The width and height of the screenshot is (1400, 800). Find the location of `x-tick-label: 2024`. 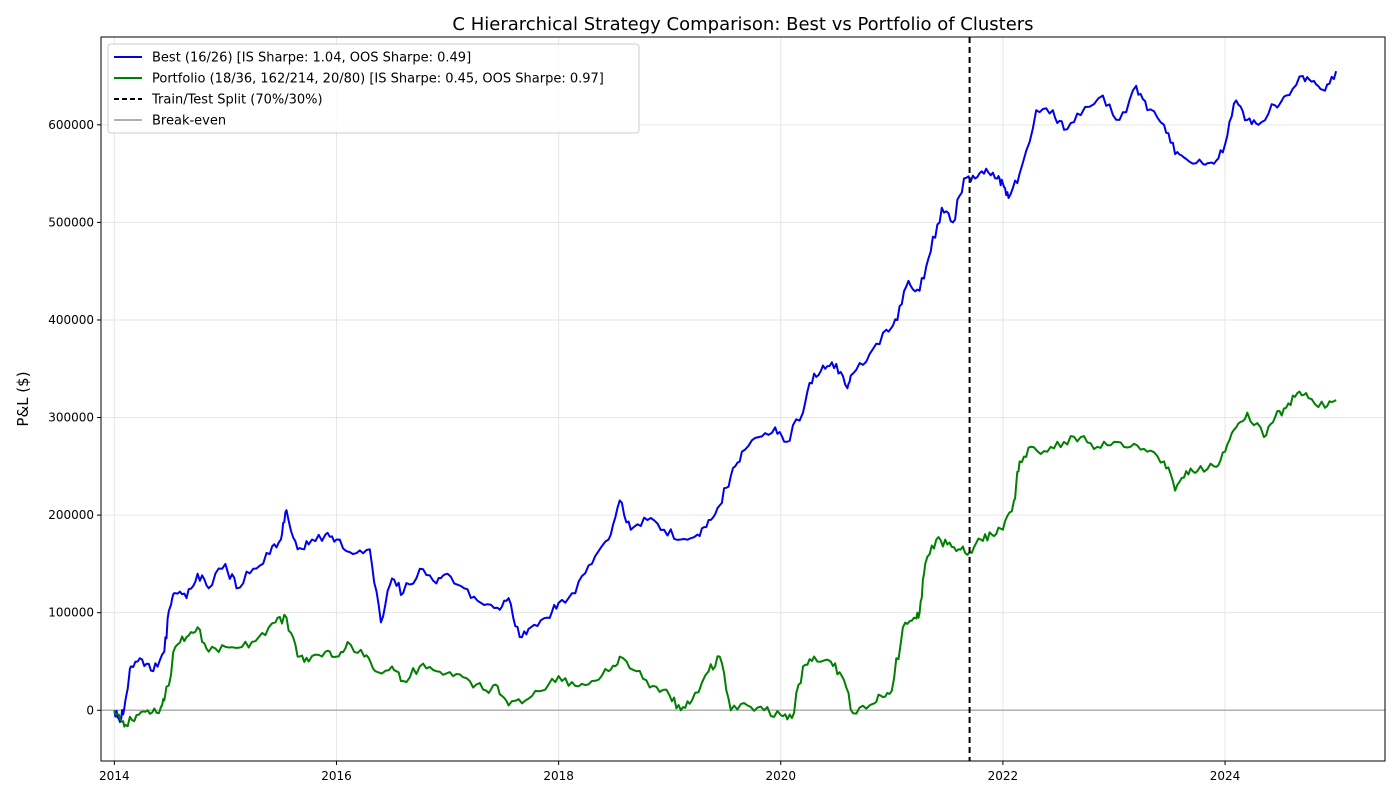

x-tick-label: 2024 is located at coordinates (1225, 776).